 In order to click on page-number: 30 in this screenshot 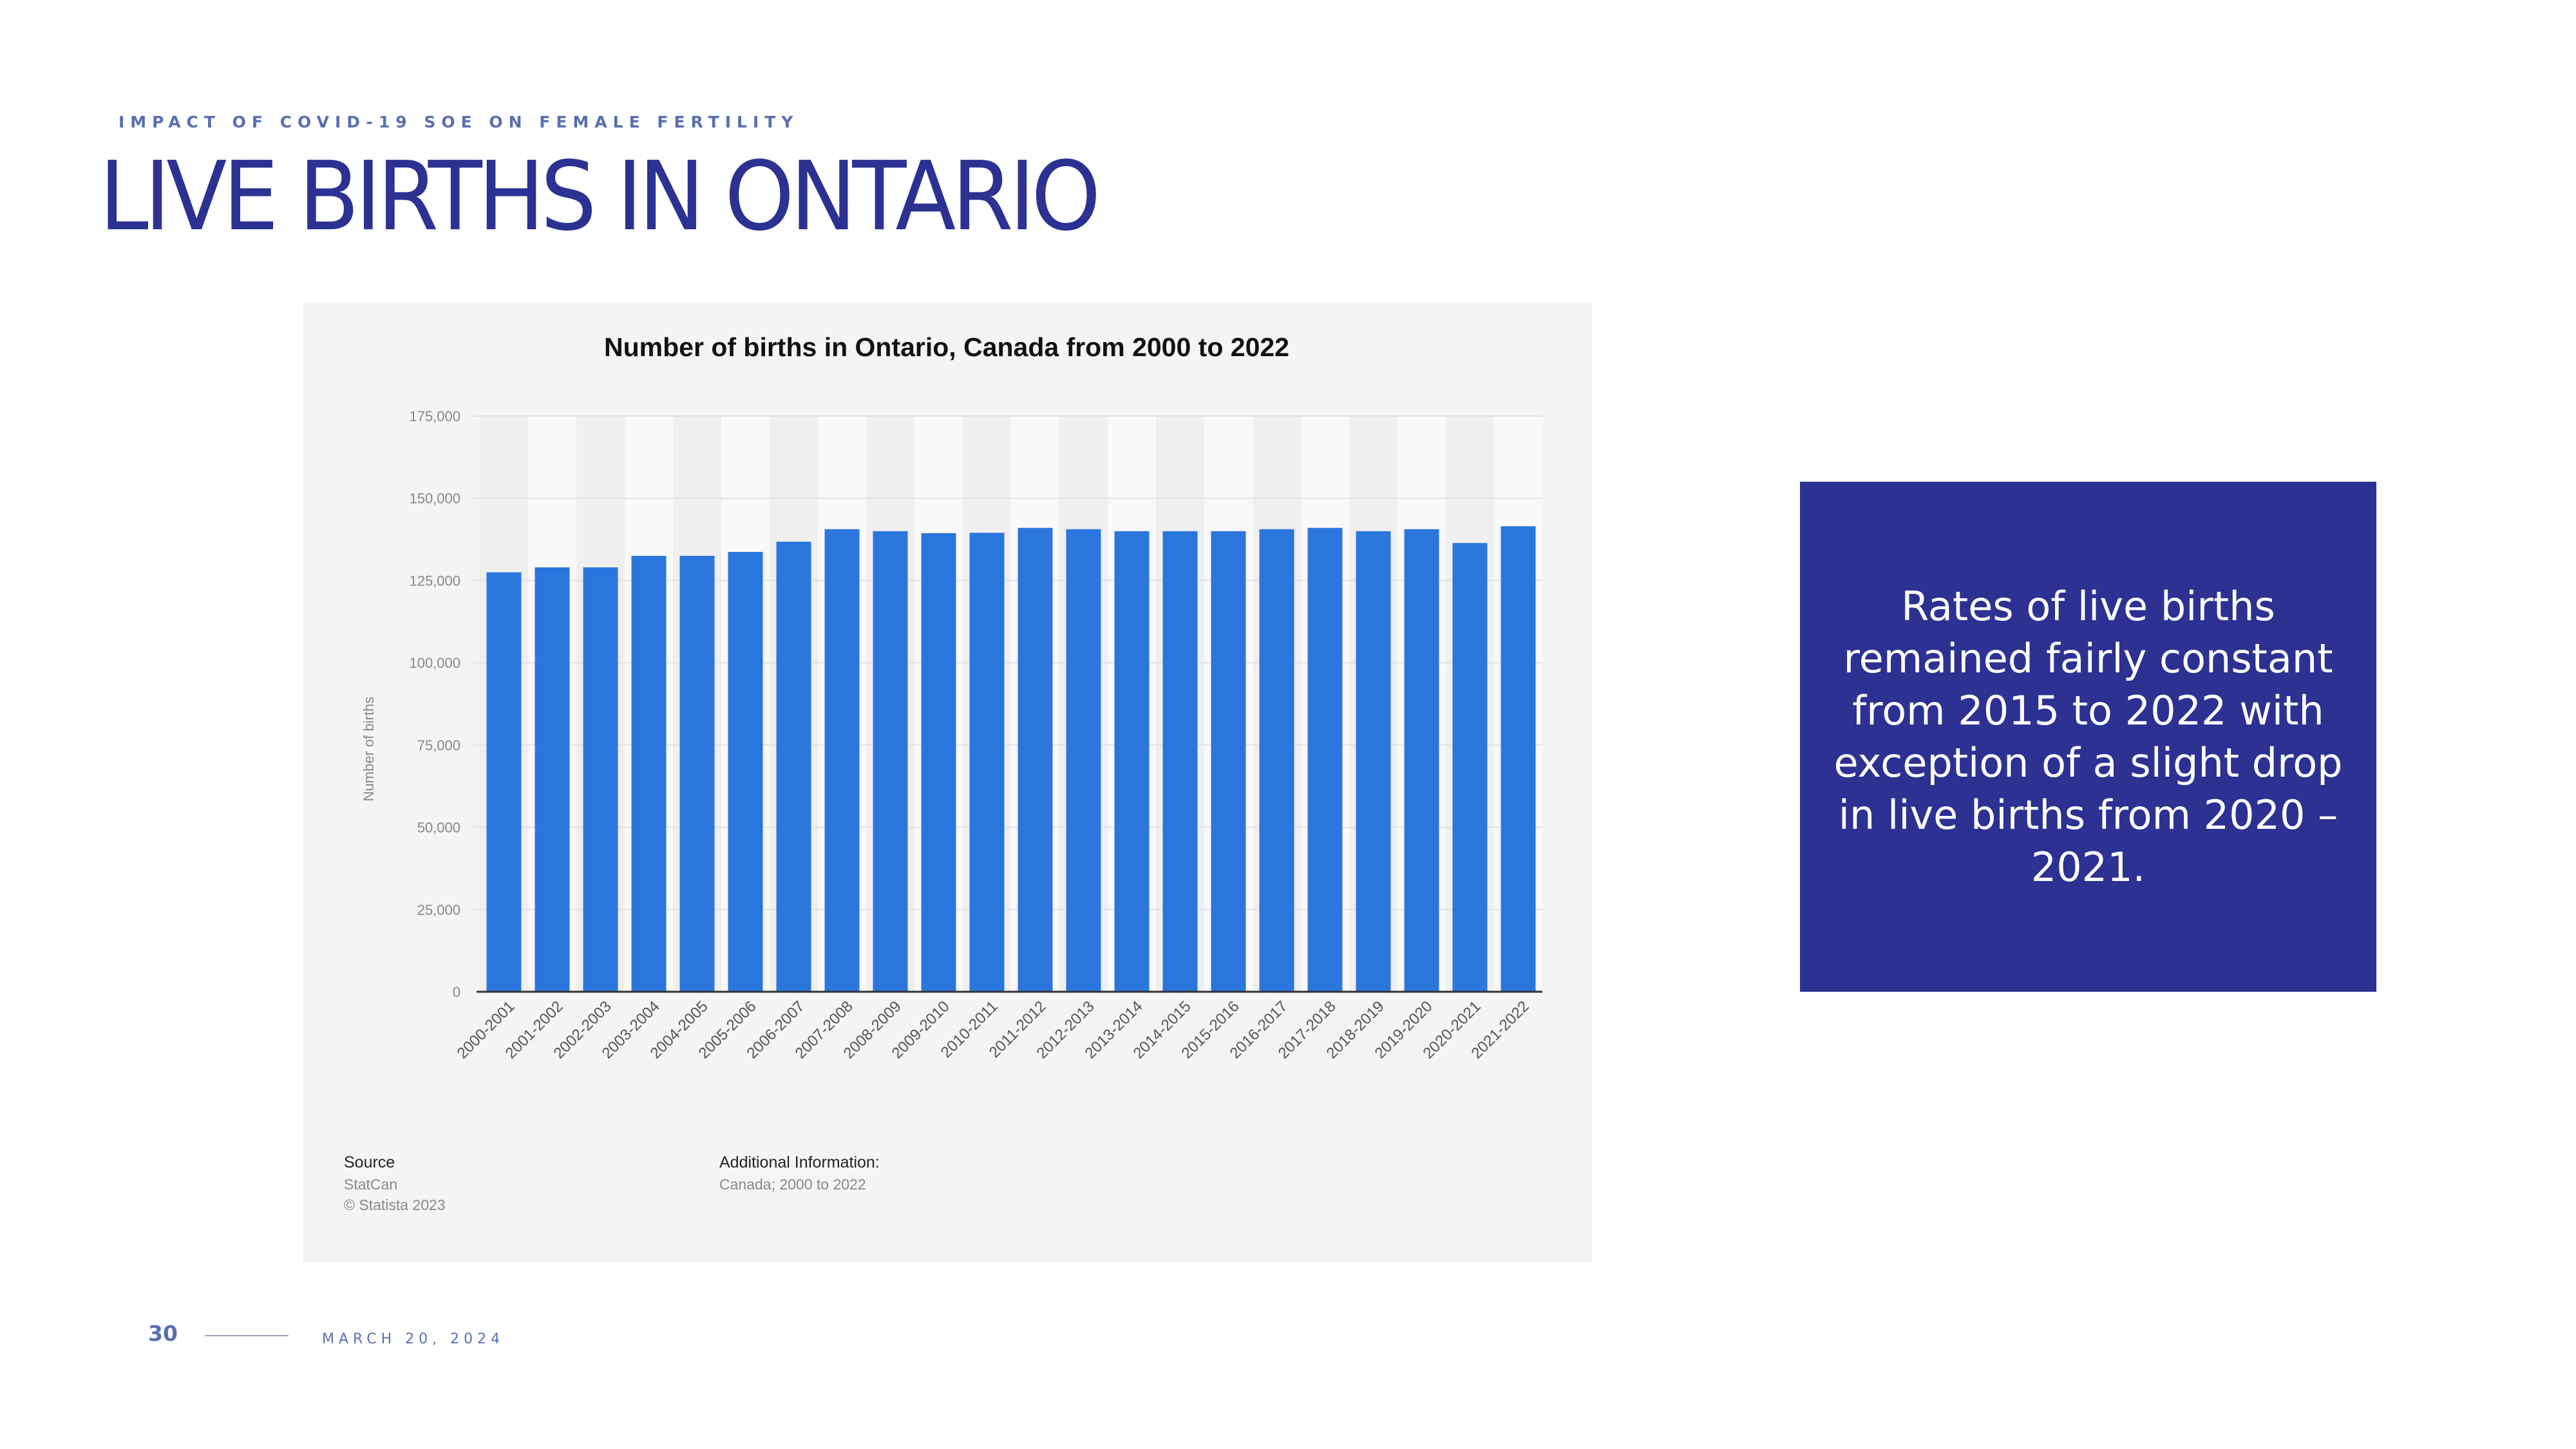, I will do `click(163, 1333)`.